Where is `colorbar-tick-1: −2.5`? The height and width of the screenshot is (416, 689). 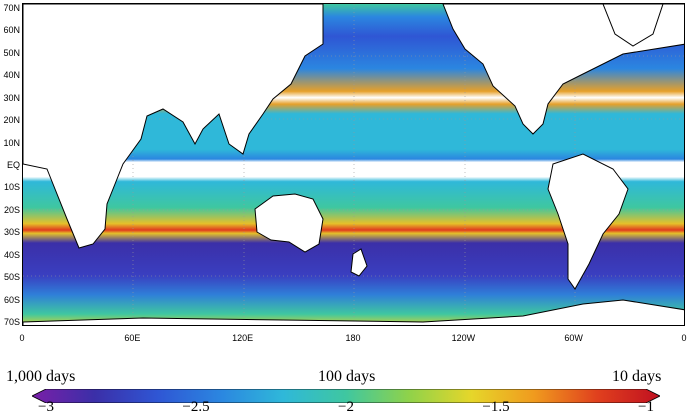 colorbar-tick-1: −2.5 is located at coordinates (196, 407).